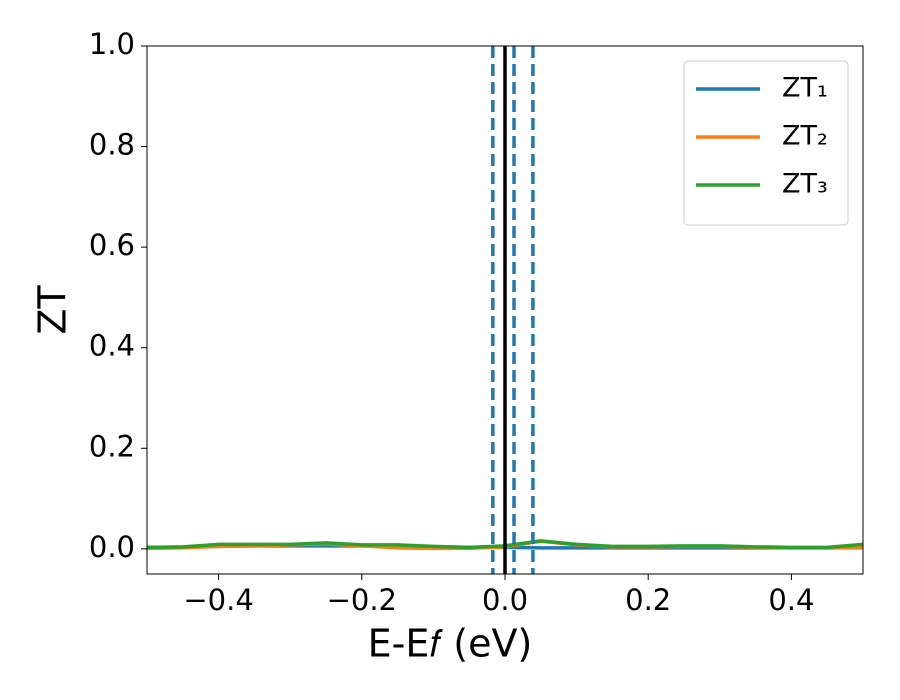 The width and height of the screenshot is (900, 700). Describe the element at coordinates (112, 446) in the screenshot. I see `y-tick-label: 0.2` at that location.